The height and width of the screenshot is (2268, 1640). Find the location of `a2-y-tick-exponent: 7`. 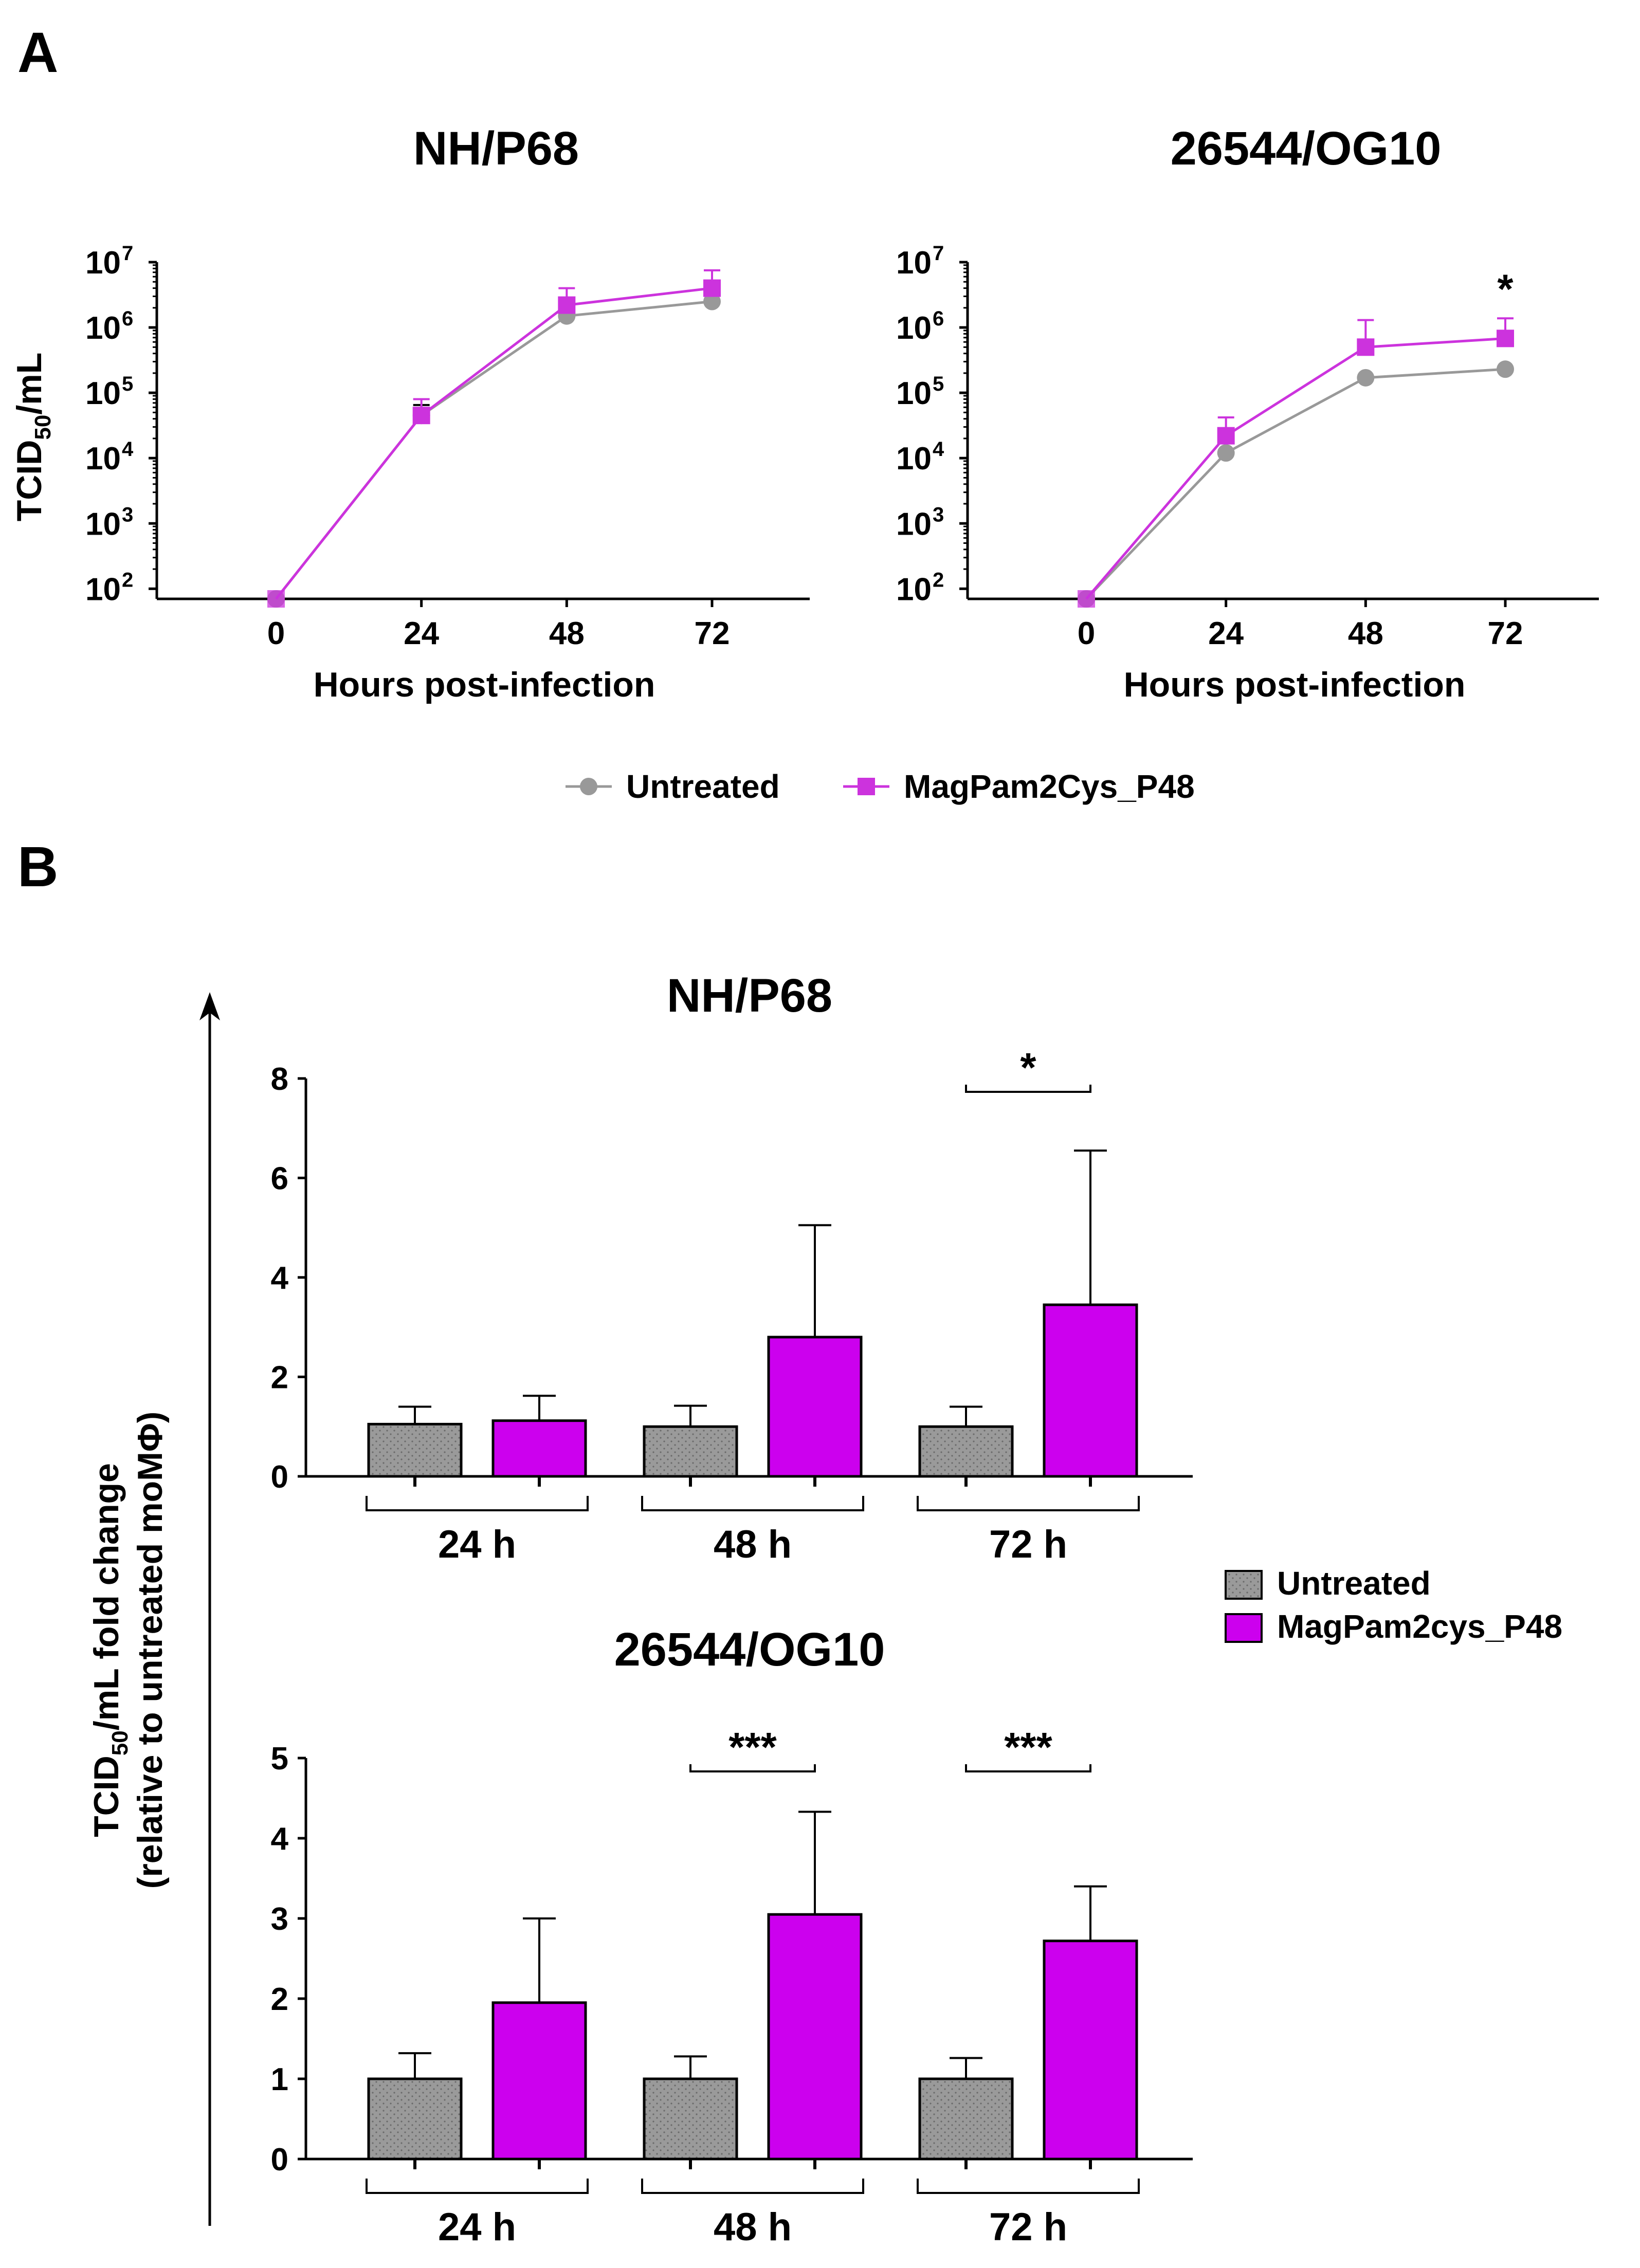

a2-y-tick-exponent: 7 is located at coordinates (938, 253).